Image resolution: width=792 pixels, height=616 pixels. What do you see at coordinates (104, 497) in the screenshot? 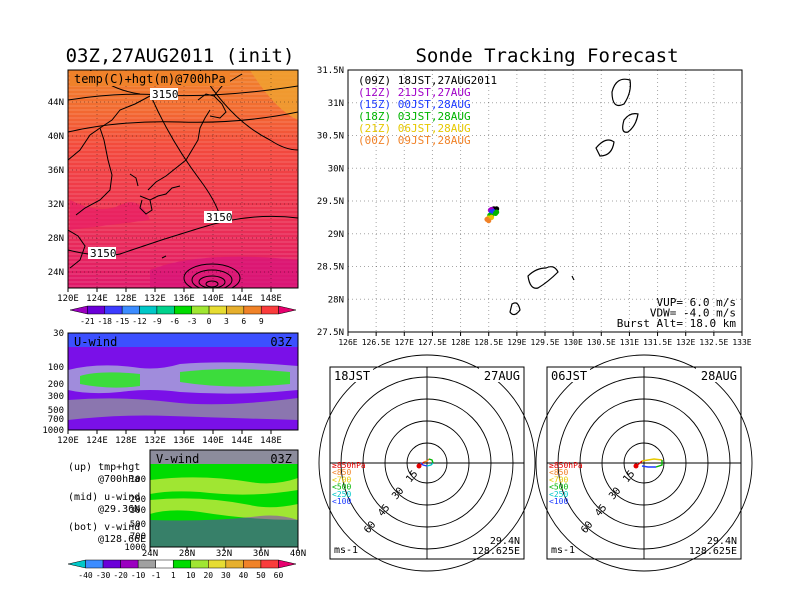
I see `panel-note: (mid) u-wind` at bounding box center [104, 497].